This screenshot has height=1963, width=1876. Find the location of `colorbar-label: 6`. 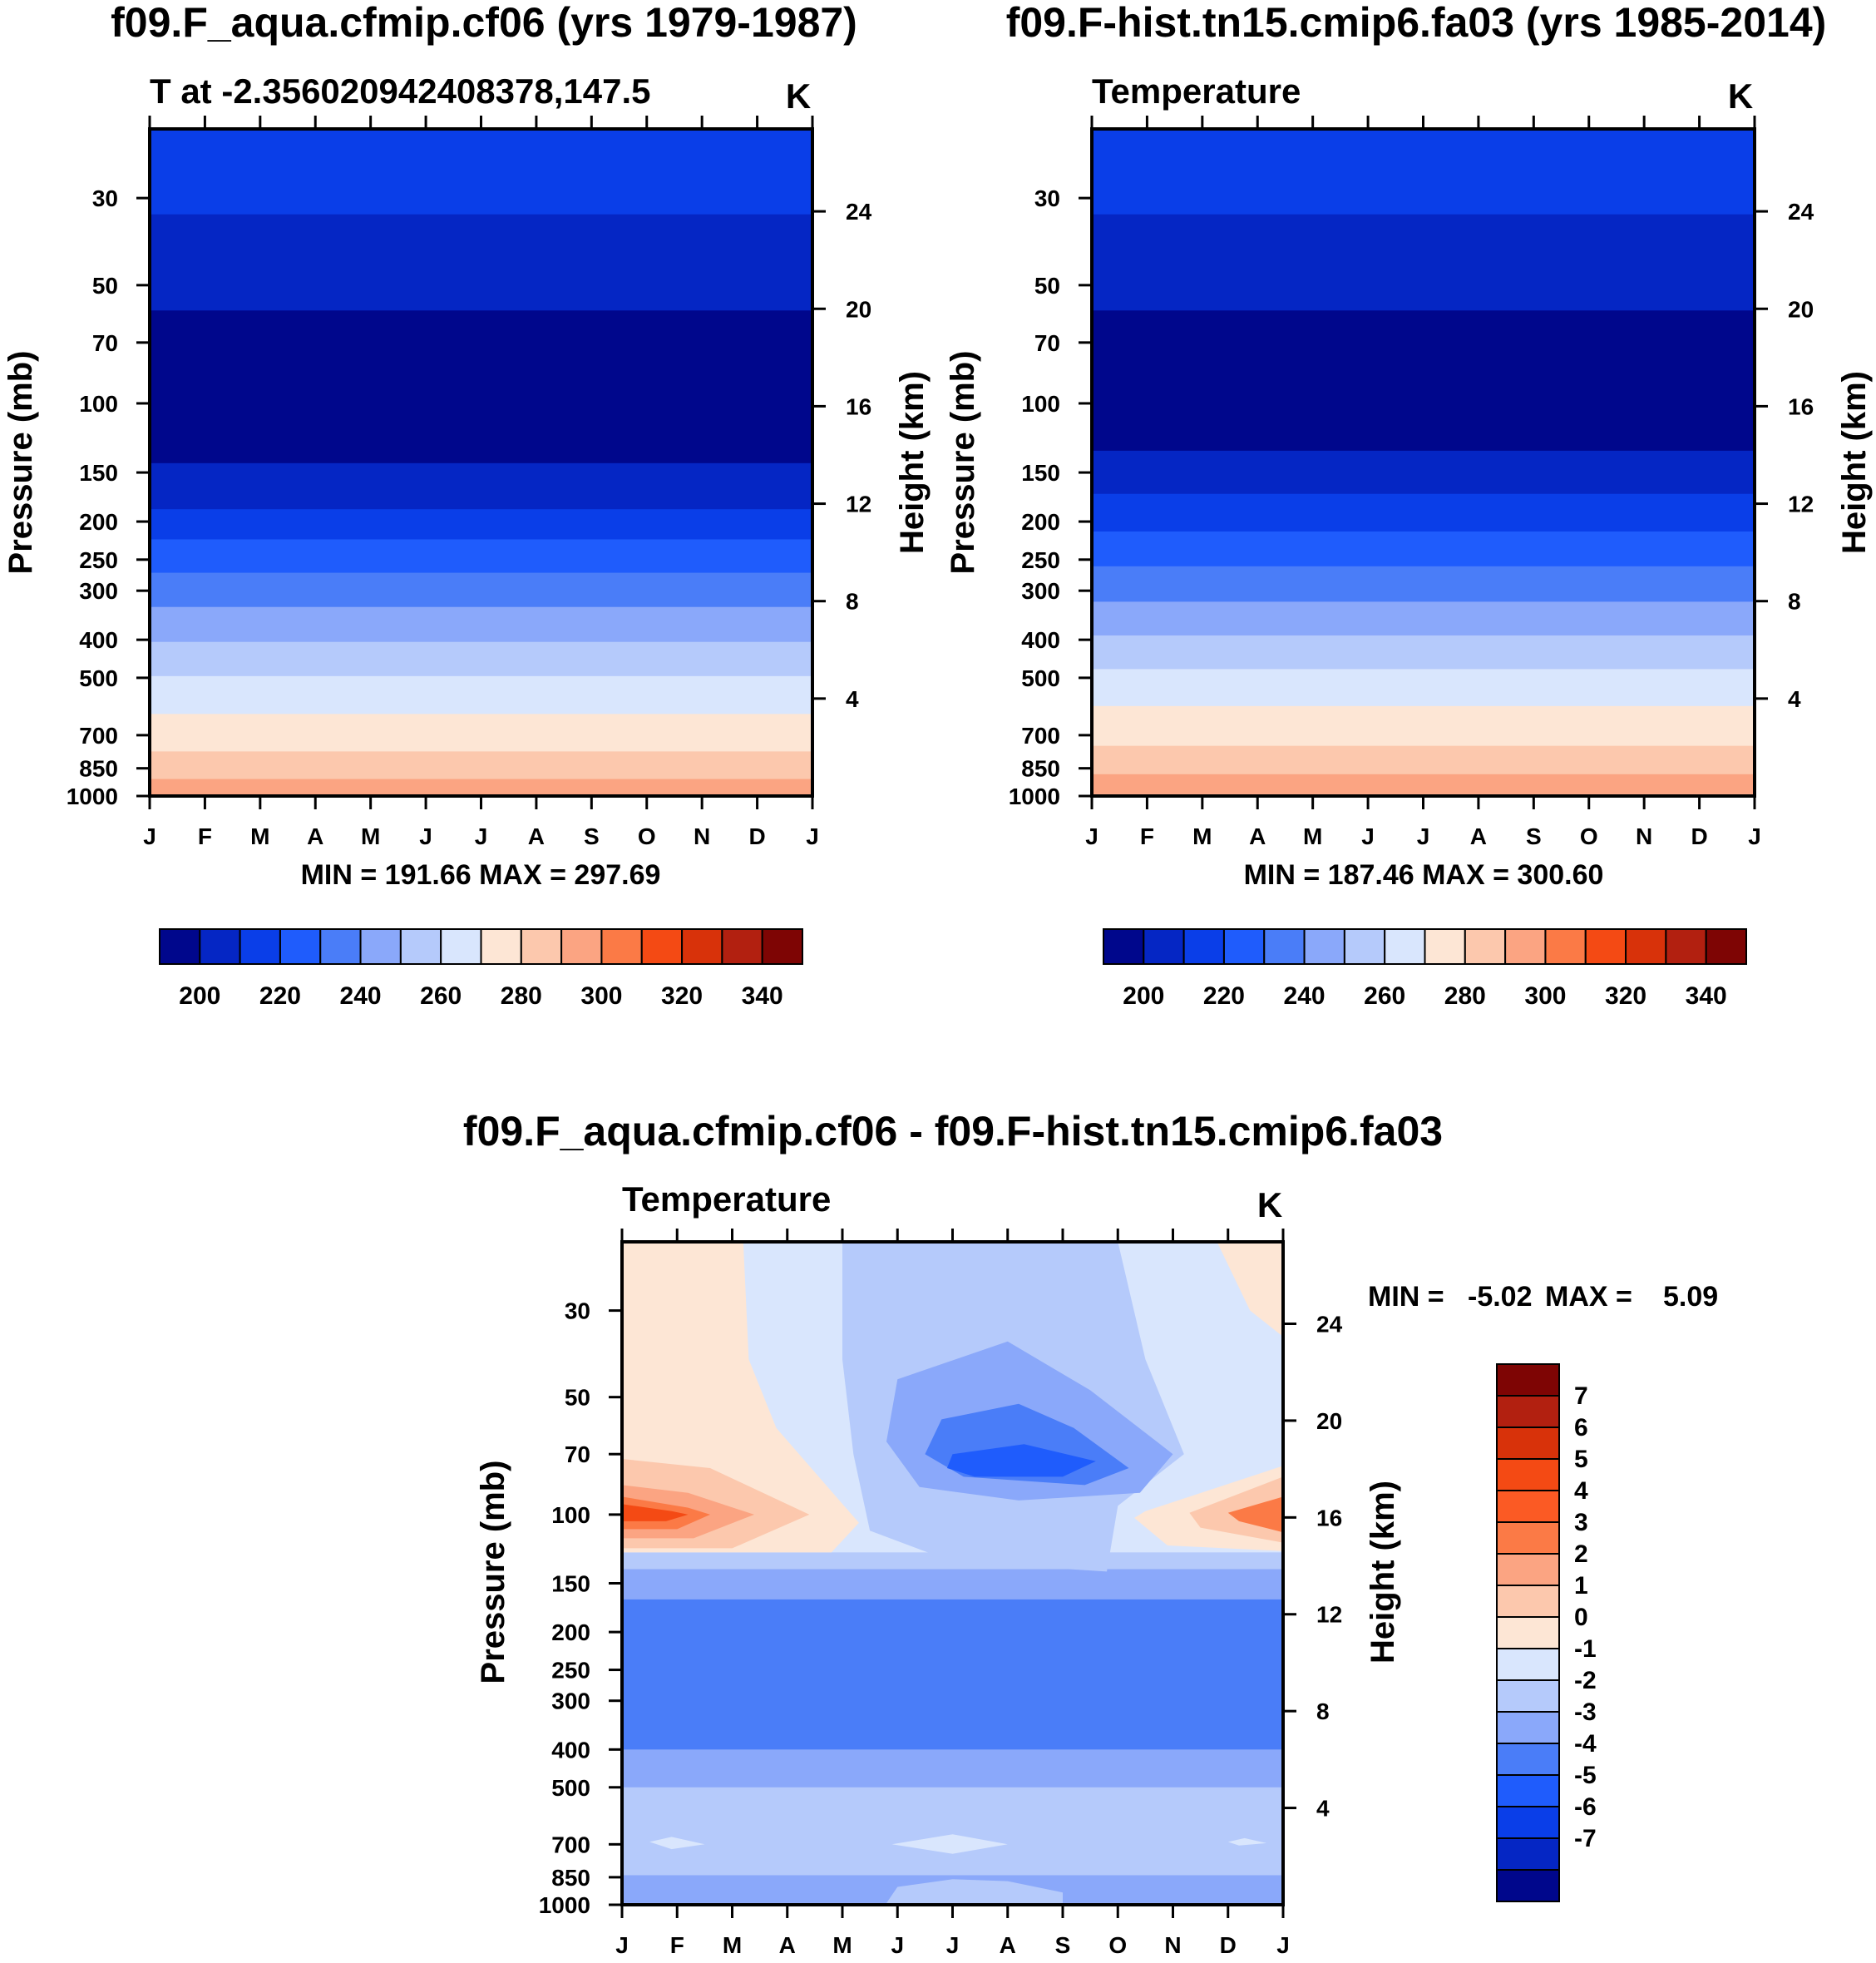

colorbar-label: 6 is located at coordinates (1581, 1427).